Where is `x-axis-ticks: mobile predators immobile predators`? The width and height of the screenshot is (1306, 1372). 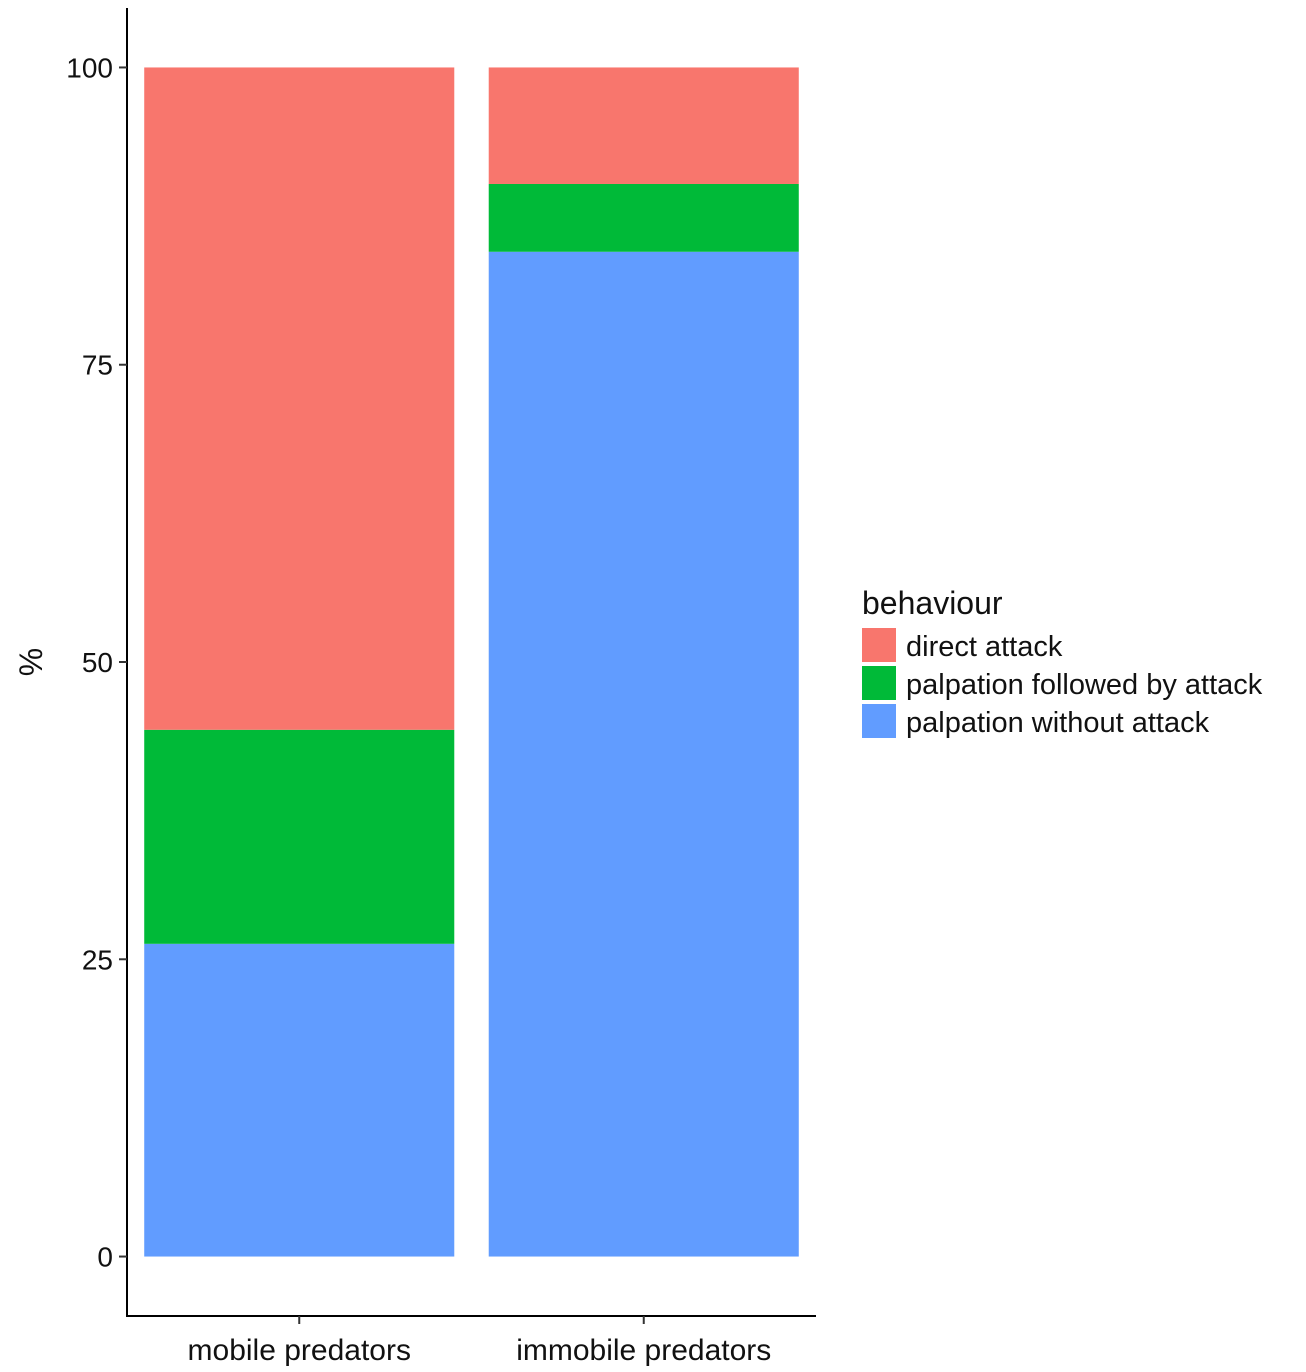
x-axis-ticks: mobile predators immobile predators is located at coordinates (479, 1341).